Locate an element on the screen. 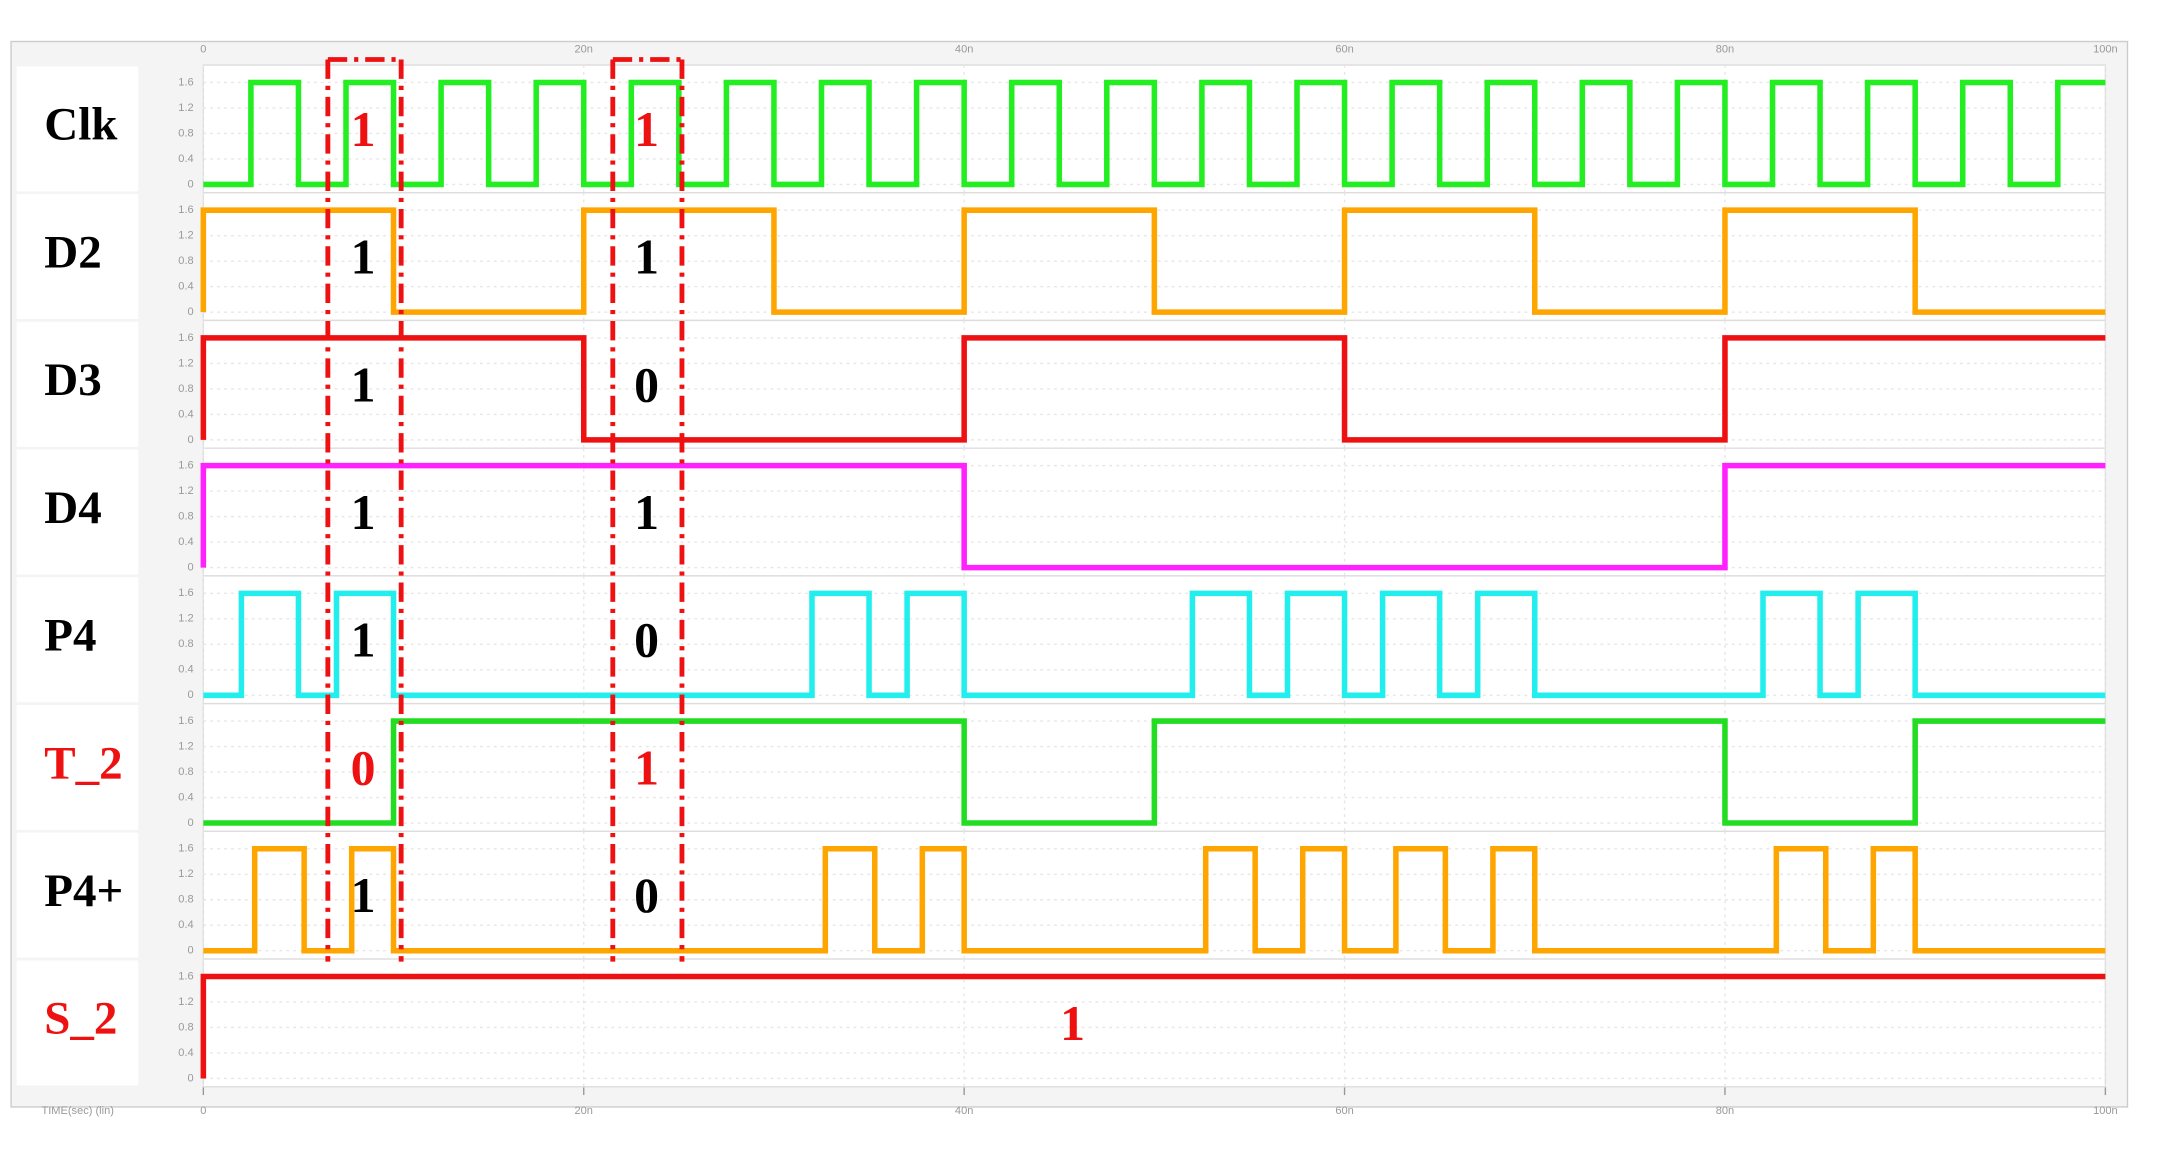  signal-name: Clk is located at coordinates (81, 125).